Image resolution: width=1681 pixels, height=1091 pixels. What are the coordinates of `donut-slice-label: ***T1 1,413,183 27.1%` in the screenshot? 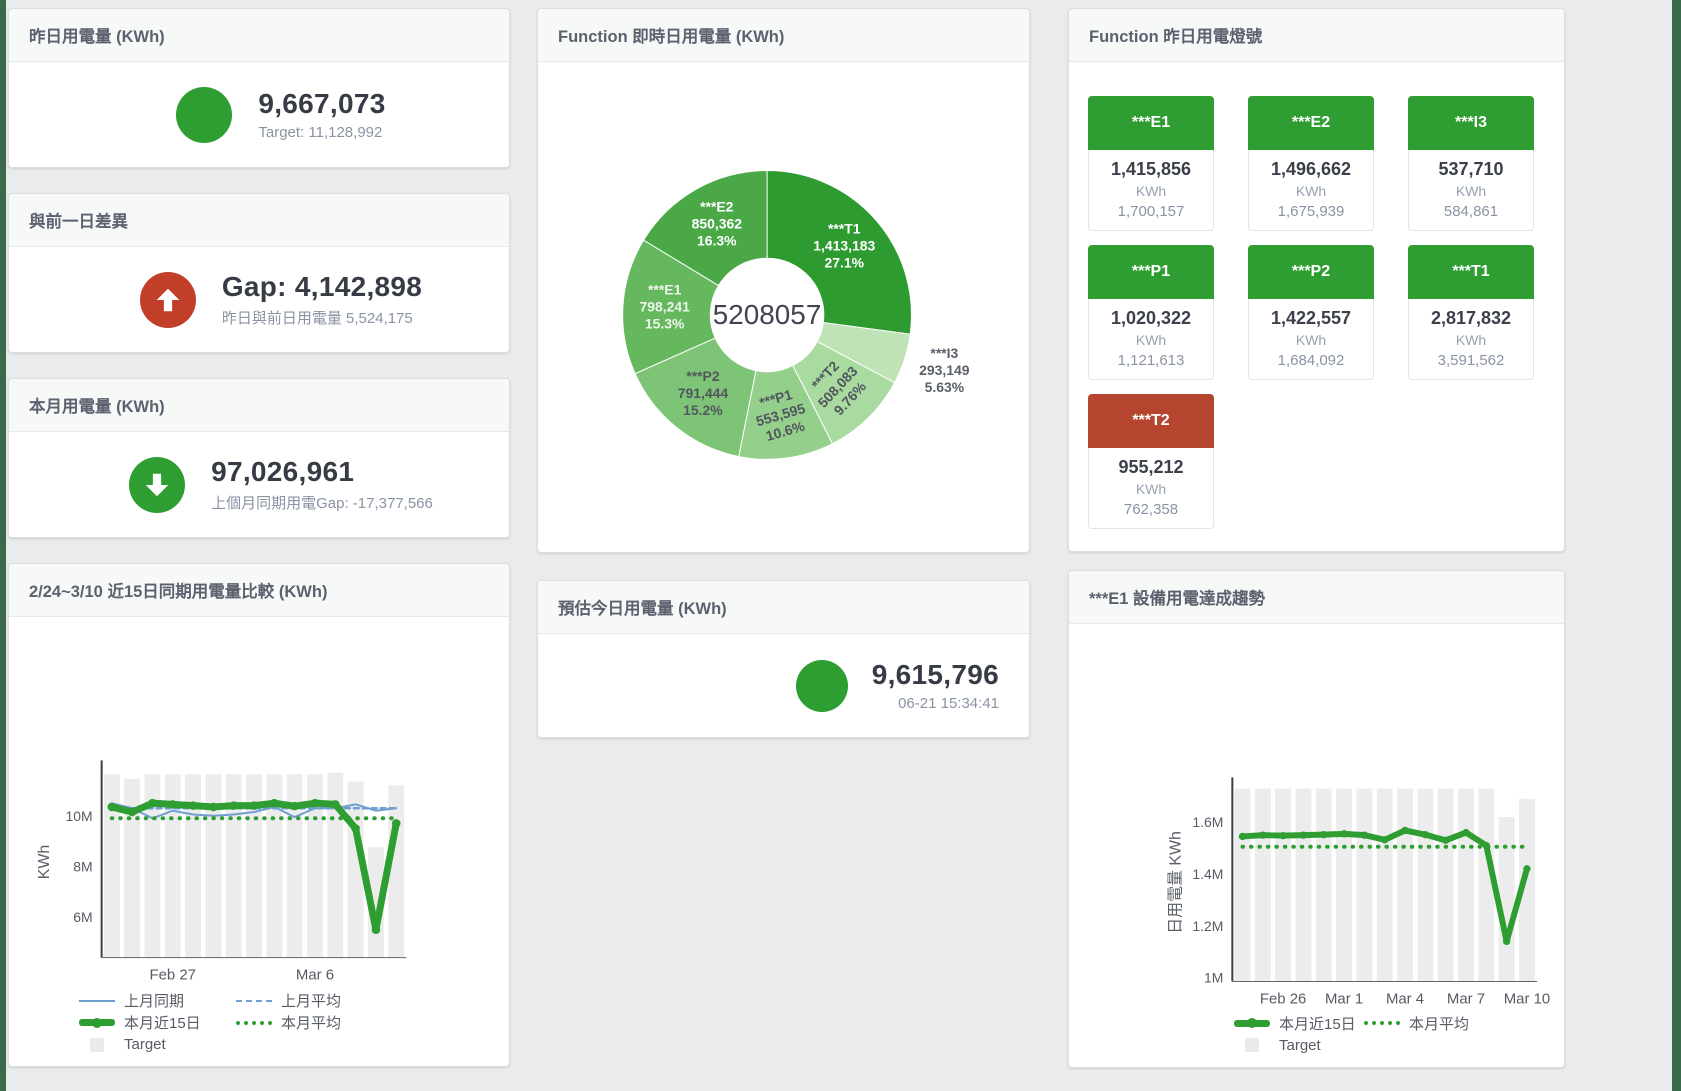 It's located at (844, 246).